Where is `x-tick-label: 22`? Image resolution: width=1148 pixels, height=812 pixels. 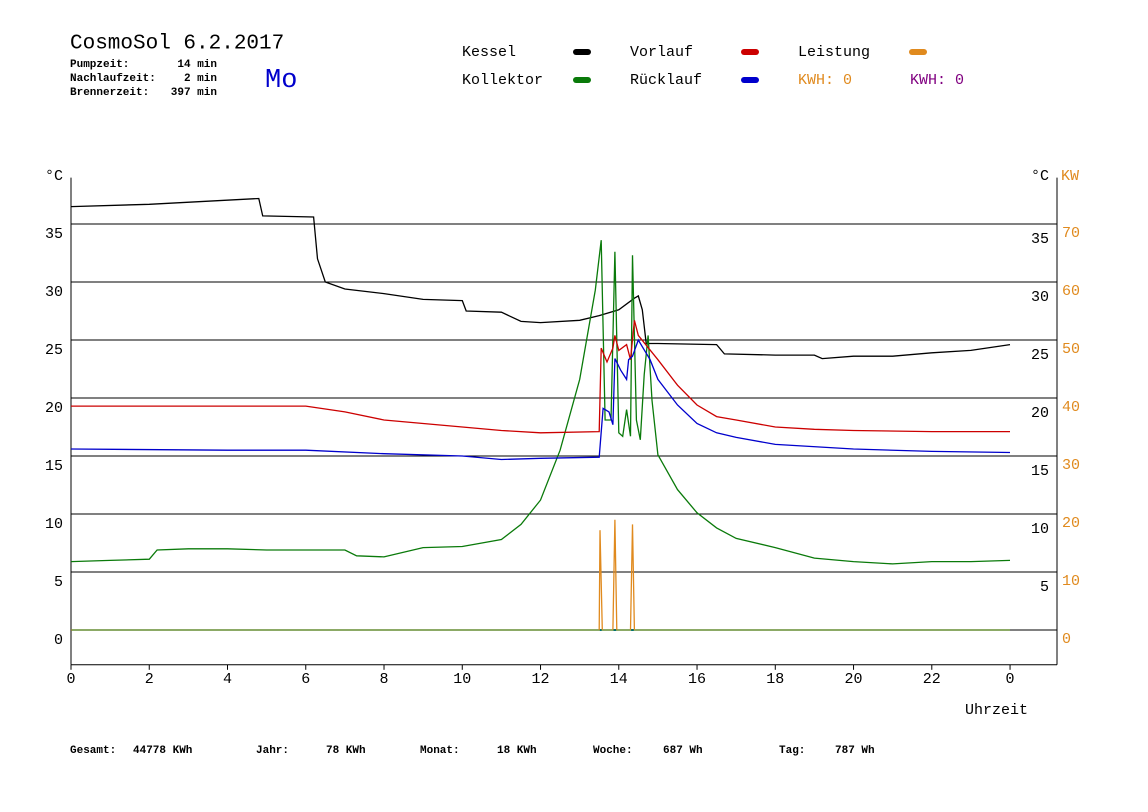 x-tick-label: 22 is located at coordinates (932, 679).